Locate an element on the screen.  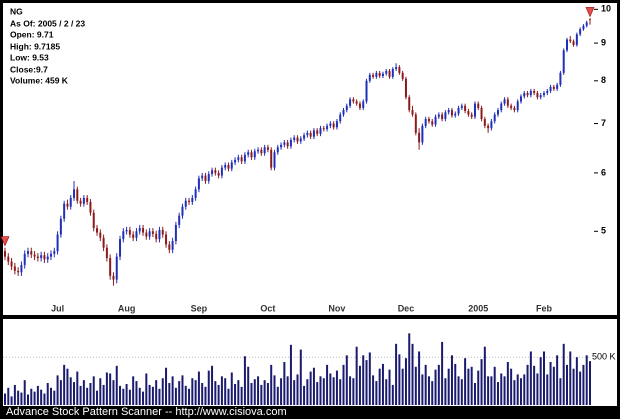
info-line: High: 9.7185 is located at coordinates (35, 46).